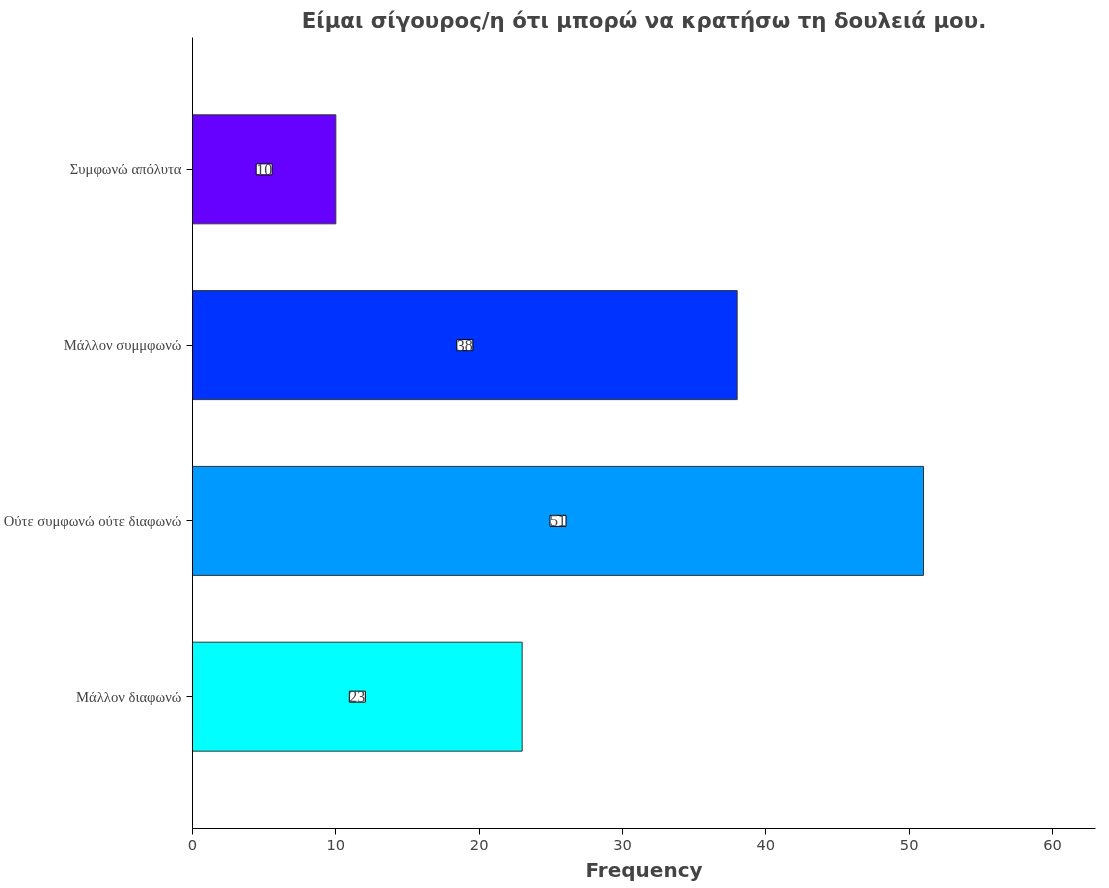 The height and width of the screenshot is (888, 1109). What do you see at coordinates (92, 520) in the screenshot?
I see `y-tick-label: Ούτε συμφωνώ ούτε διαφωνώ` at bounding box center [92, 520].